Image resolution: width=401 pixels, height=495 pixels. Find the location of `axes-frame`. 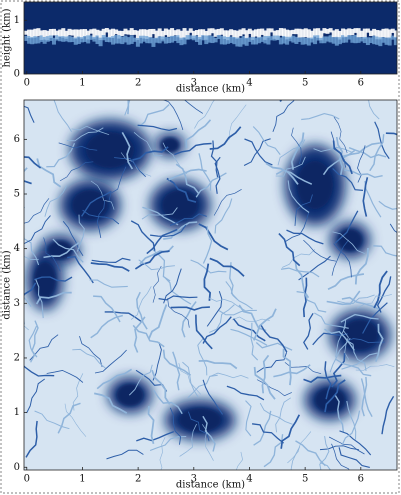

axes-frame is located at coordinates (210, 38).